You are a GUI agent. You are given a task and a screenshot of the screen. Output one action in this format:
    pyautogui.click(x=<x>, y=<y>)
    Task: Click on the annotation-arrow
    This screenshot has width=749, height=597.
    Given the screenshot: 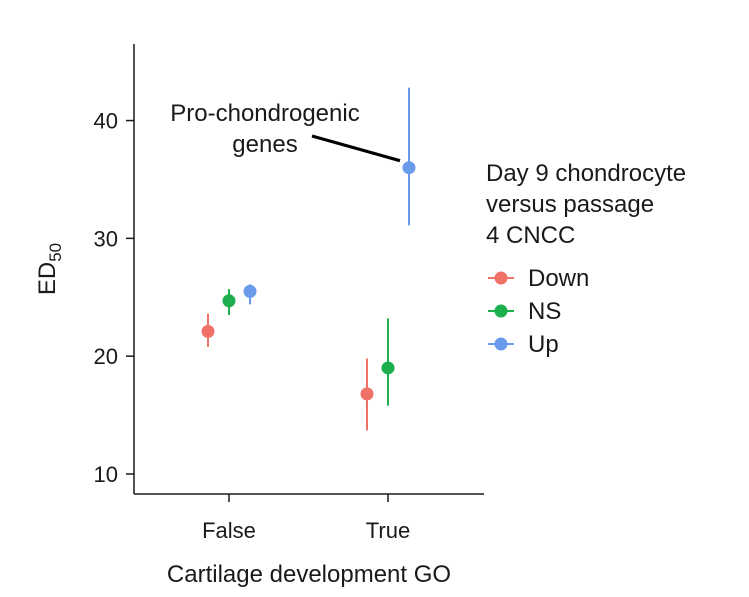 What is the action you would take?
    pyautogui.click(x=356, y=148)
    